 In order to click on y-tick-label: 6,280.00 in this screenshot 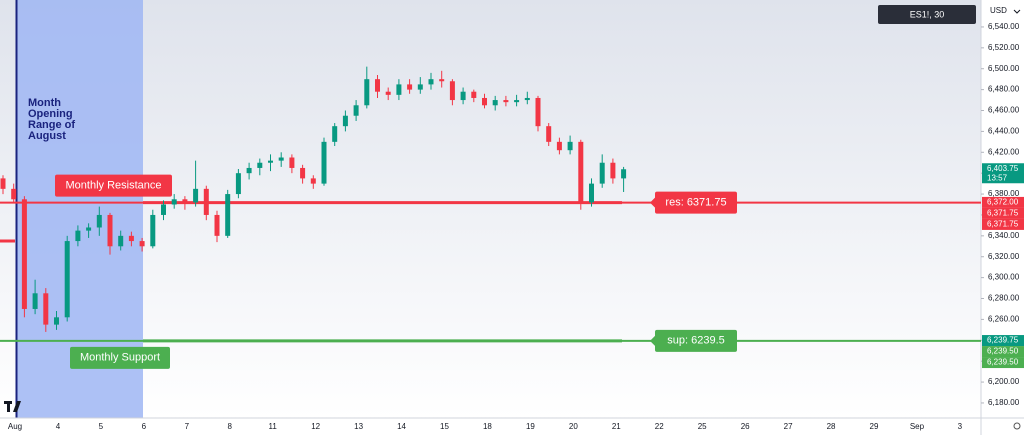, I will do `click(1004, 298)`.